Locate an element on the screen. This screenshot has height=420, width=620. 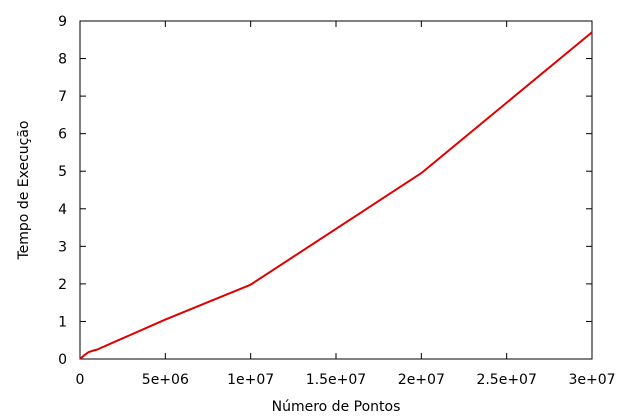
y-tick-label: 1 is located at coordinates (62, 322).